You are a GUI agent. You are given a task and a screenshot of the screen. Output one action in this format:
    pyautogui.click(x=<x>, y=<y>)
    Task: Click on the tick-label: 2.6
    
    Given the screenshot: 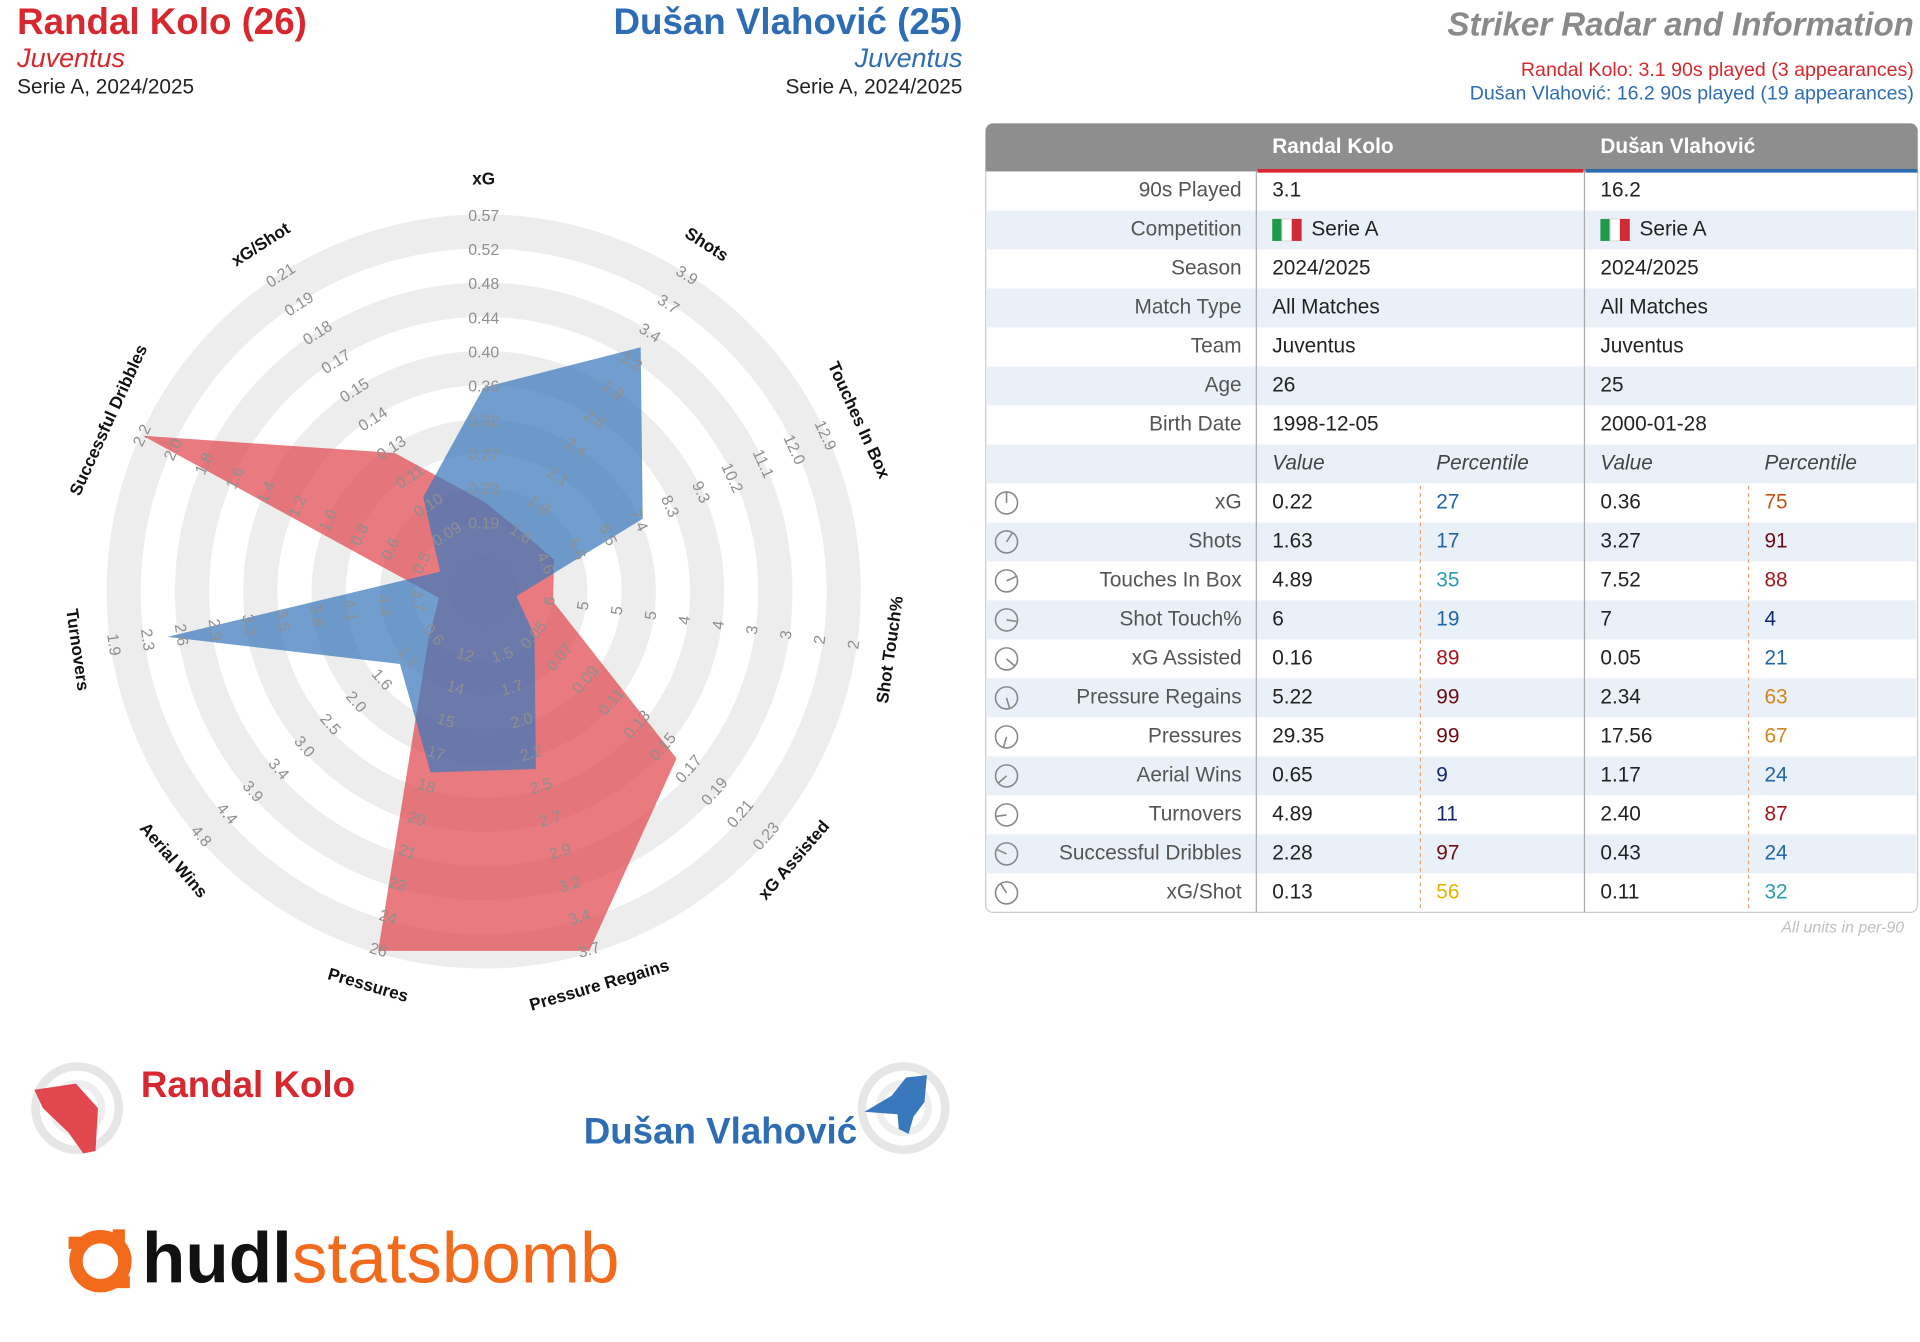 What is the action you would take?
    pyautogui.click(x=181, y=635)
    